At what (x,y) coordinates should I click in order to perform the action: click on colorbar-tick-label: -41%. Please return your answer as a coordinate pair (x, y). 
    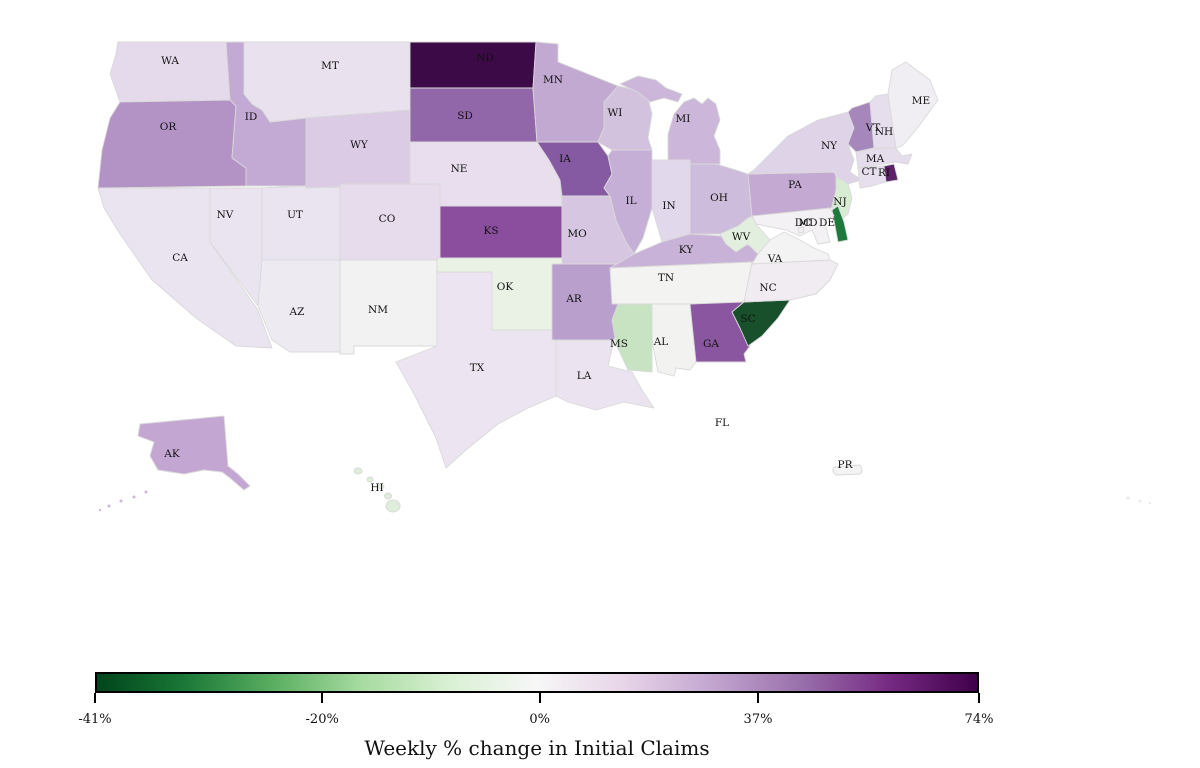
    Looking at the image, I should click on (95, 719).